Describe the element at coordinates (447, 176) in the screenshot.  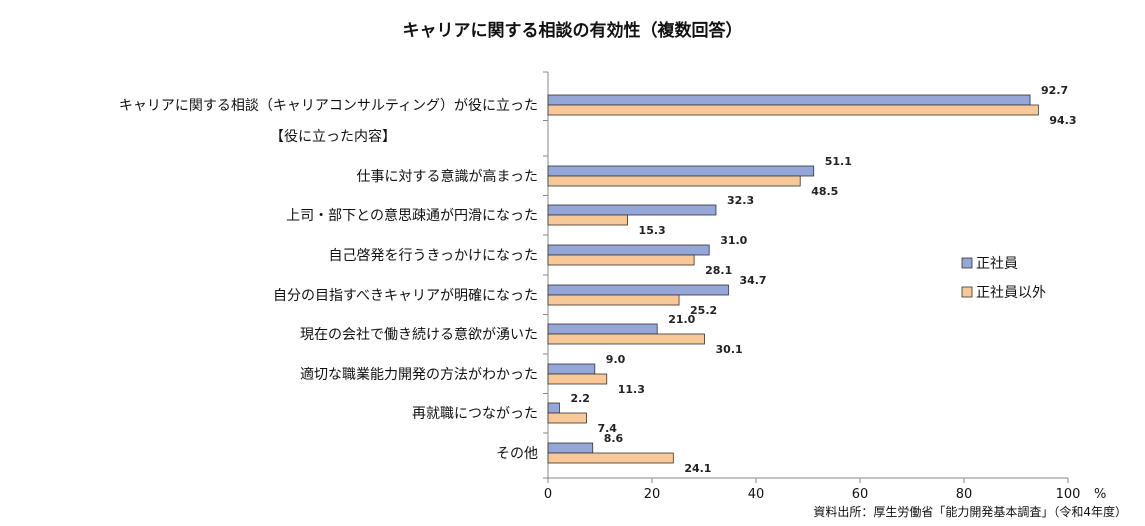
I see `category-label: 仕事に対する意識が高まった` at that location.